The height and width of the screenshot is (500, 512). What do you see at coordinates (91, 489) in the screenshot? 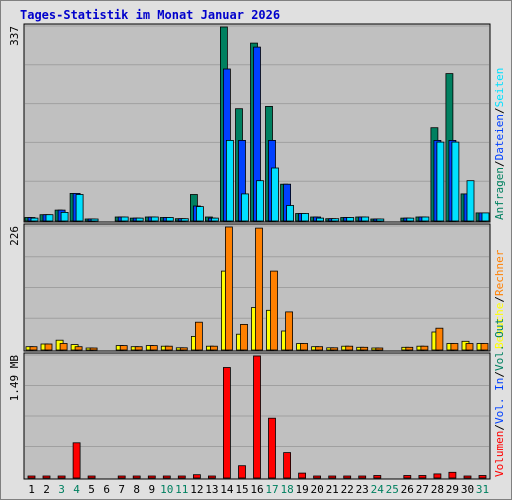
I see `x-tick-label-day-5: 5` at bounding box center [91, 489].